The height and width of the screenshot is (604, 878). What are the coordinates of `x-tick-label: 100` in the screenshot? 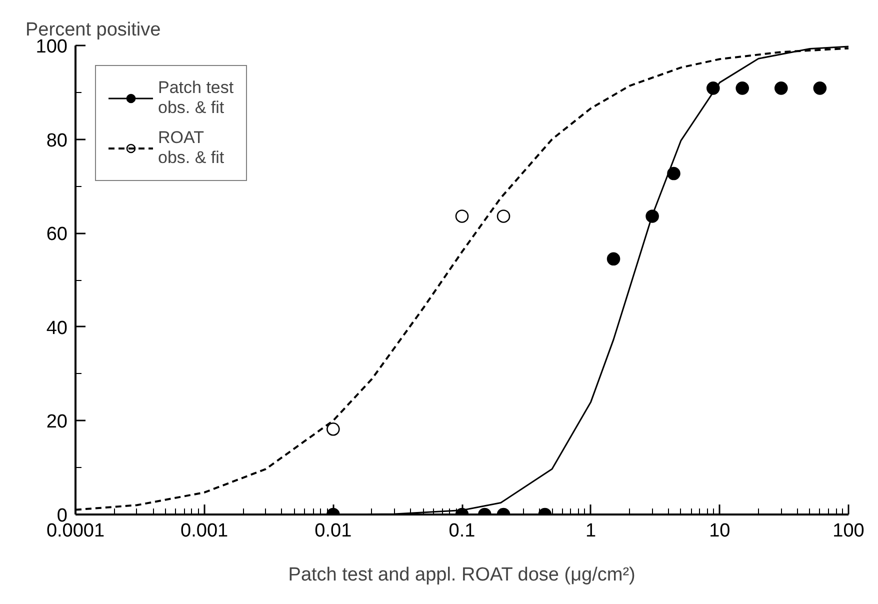 It's located at (848, 531).